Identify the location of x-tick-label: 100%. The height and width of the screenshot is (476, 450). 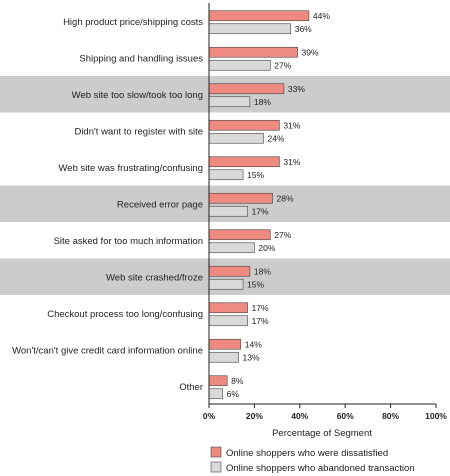
(436, 416).